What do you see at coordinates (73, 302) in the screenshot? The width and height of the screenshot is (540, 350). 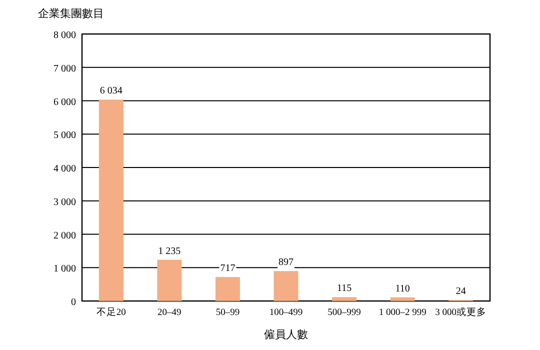 I see `y-tick-label: 0` at bounding box center [73, 302].